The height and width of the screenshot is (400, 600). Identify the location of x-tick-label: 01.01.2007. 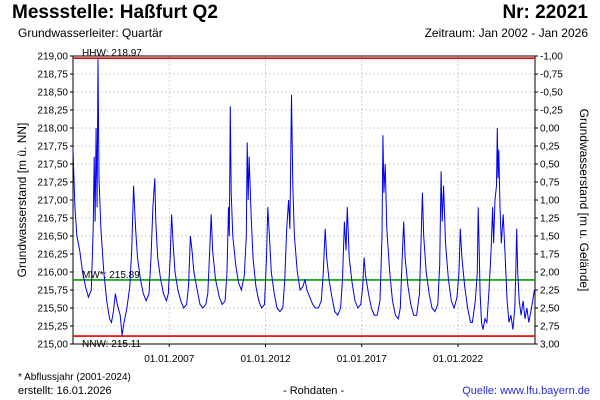
(169, 359).